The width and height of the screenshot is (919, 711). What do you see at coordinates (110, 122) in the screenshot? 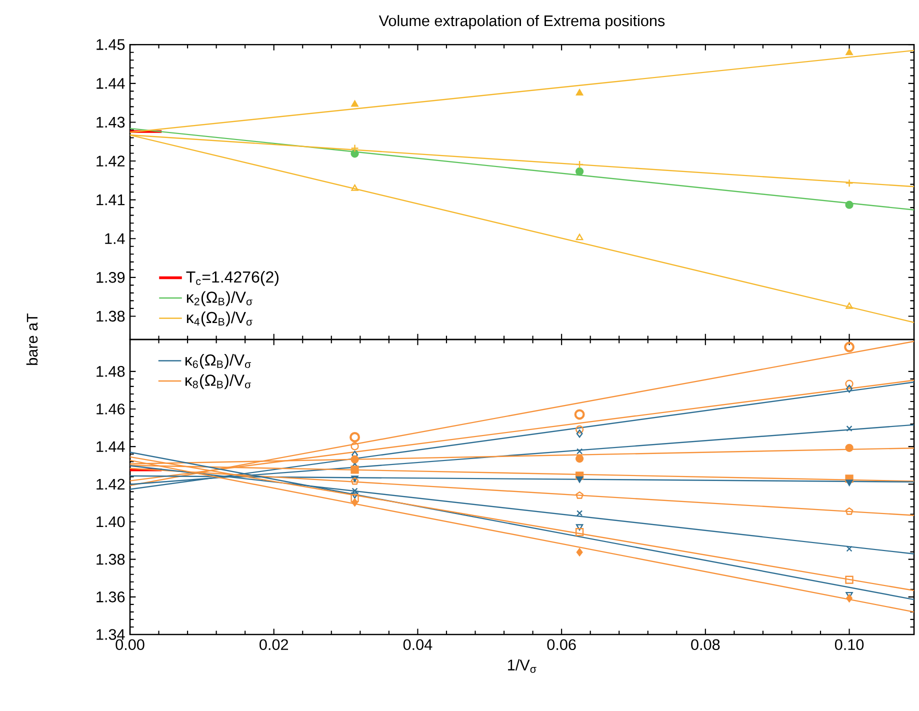
I see `y-tick-label: 1.43` at bounding box center [110, 122].